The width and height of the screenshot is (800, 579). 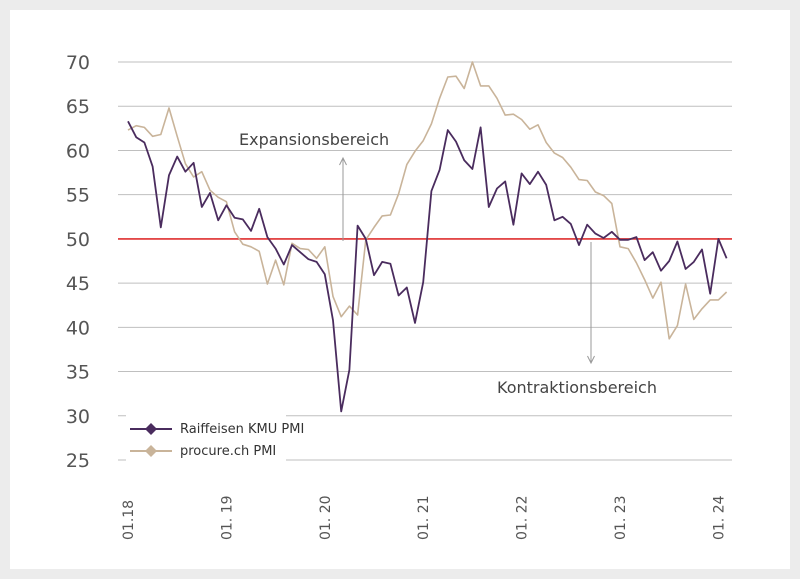 I want to click on x-tick-label: 01. 19, so click(x=227, y=517).